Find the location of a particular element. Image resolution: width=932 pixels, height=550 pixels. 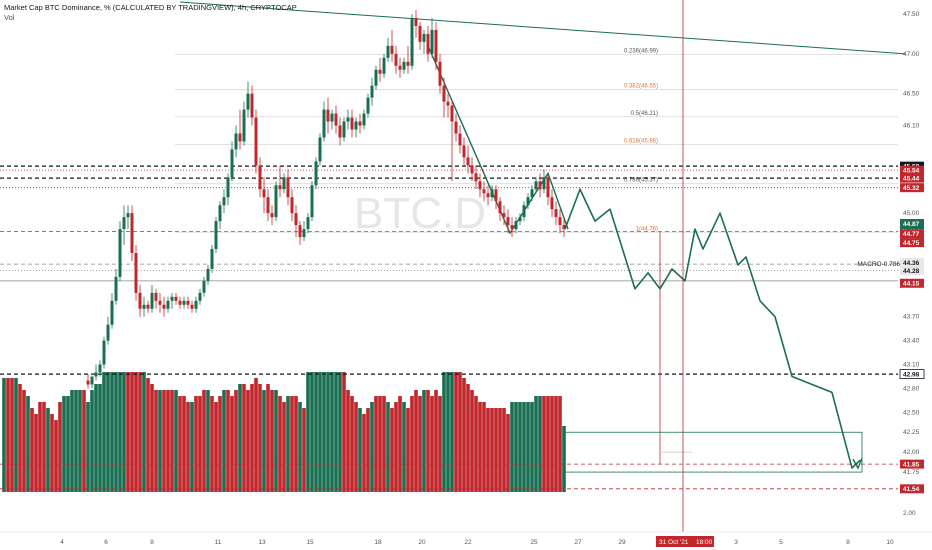

time-tick-label: 10 is located at coordinates (890, 542).